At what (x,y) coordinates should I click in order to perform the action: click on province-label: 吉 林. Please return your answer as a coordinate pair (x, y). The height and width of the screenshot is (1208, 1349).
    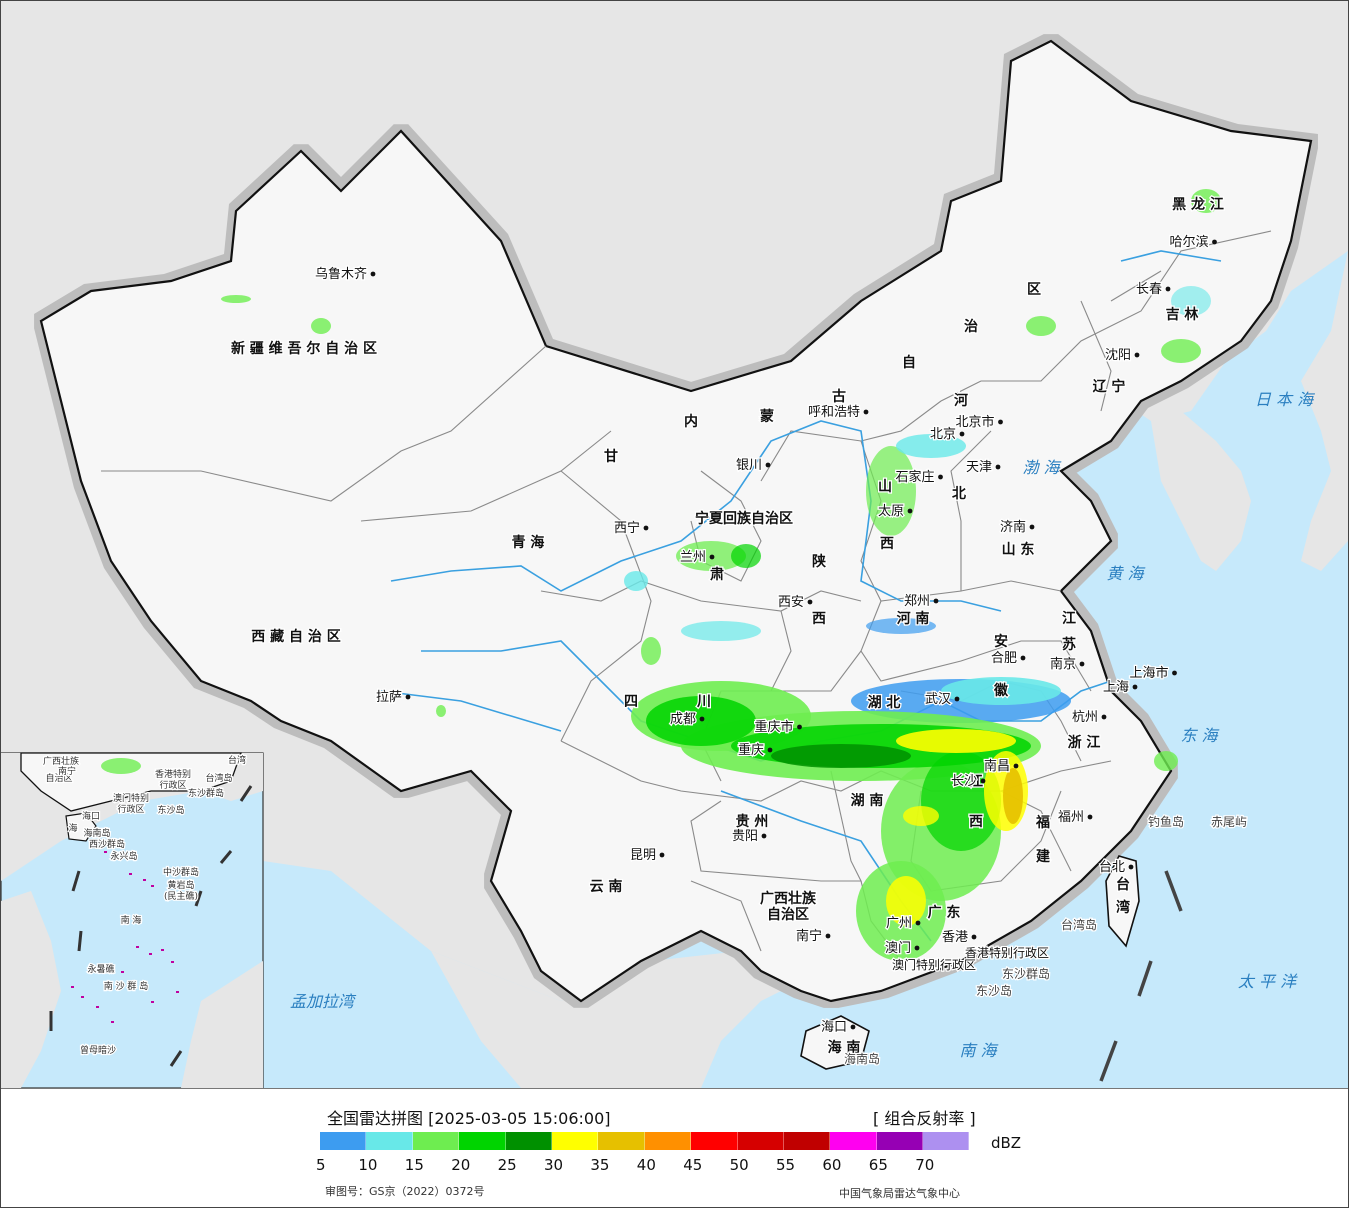
    Looking at the image, I should click on (1182, 314).